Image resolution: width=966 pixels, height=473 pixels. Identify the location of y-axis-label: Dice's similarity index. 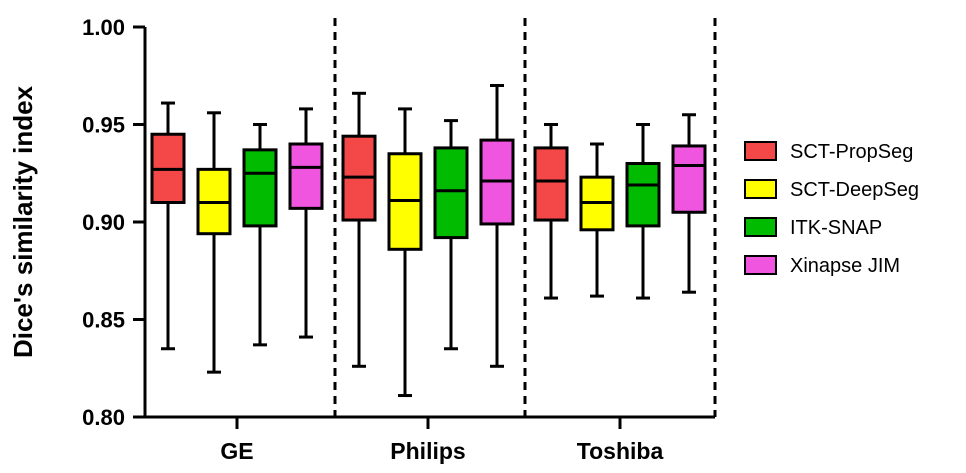
(23, 221).